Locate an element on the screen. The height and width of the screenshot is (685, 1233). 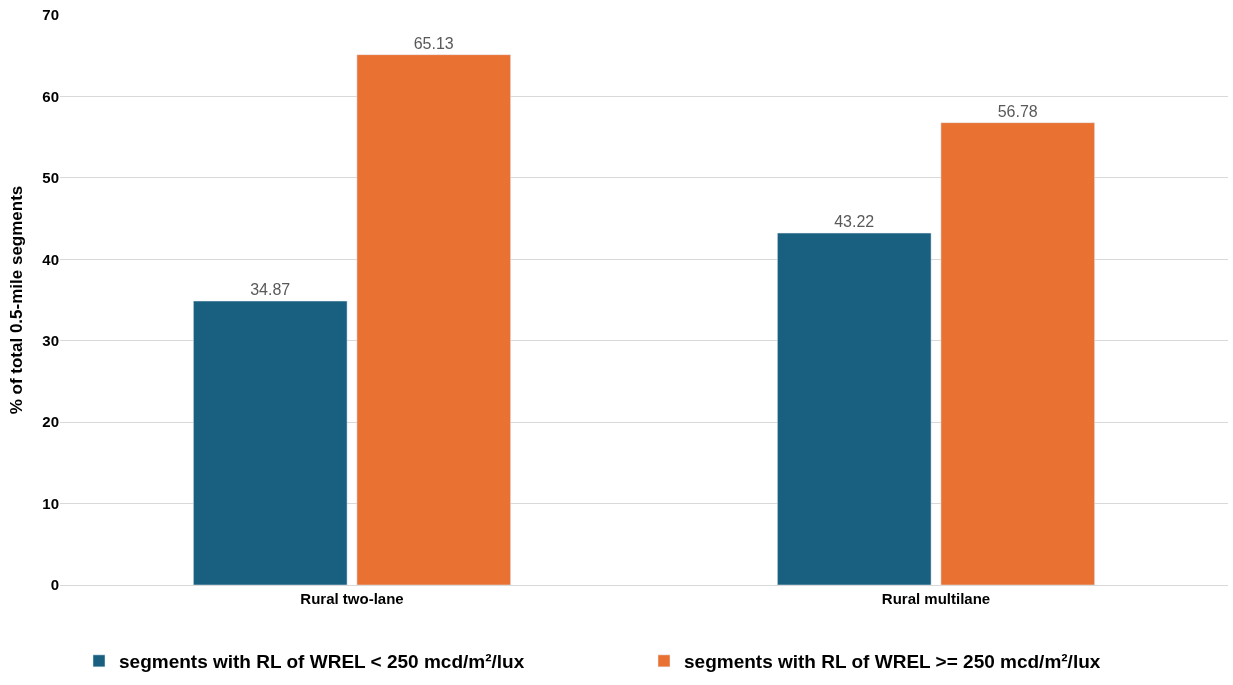
y-tick-label: 20 is located at coordinates (50, 422).